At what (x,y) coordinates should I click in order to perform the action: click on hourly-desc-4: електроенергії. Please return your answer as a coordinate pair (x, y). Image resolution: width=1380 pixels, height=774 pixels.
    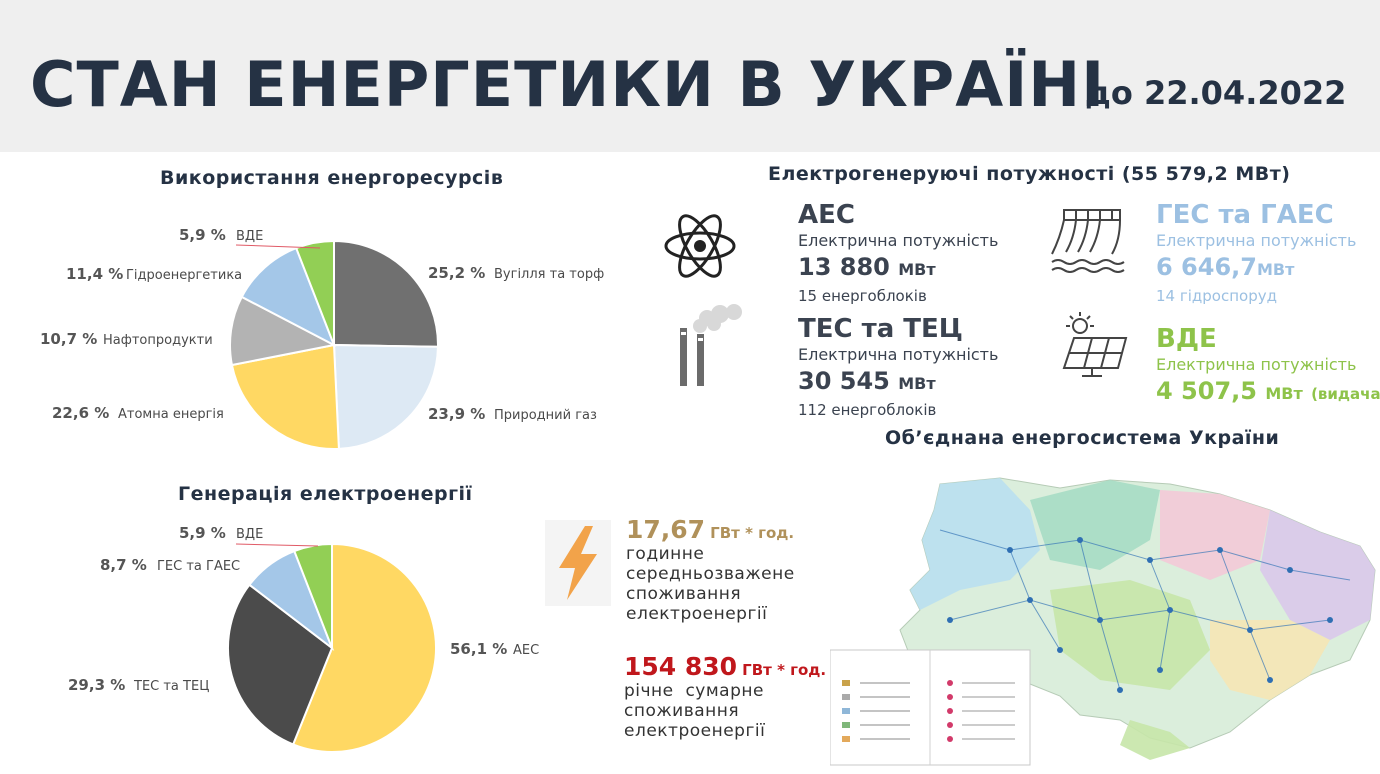
    Looking at the image, I should click on (697, 614).